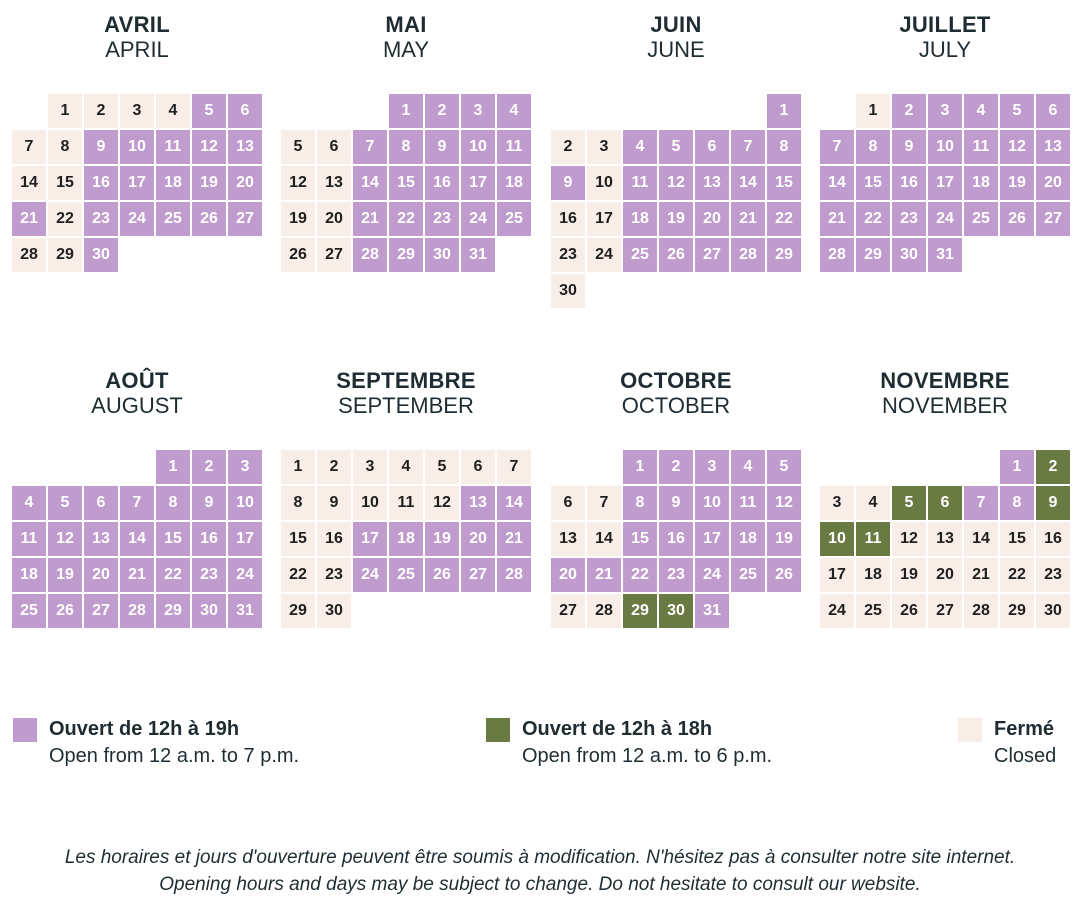 The width and height of the screenshot is (1080, 917). Describe the element at coordinates (676, 575) in the screenshot. I see `day-cell: 23` at that location.